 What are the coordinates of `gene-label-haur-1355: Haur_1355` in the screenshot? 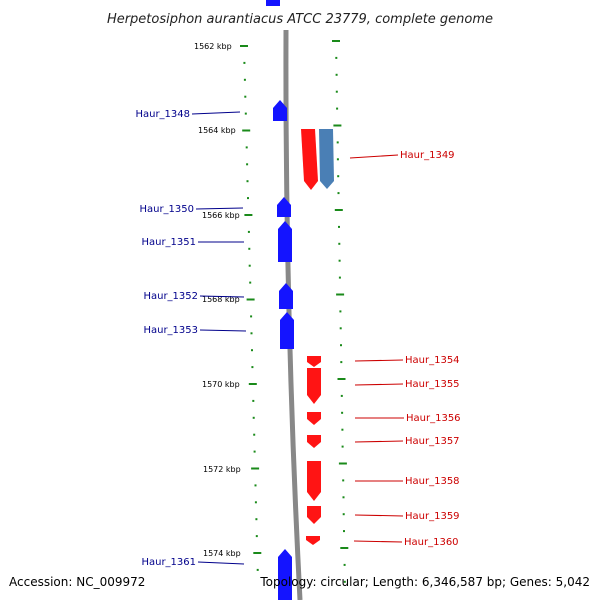 It's located at (432, 384).